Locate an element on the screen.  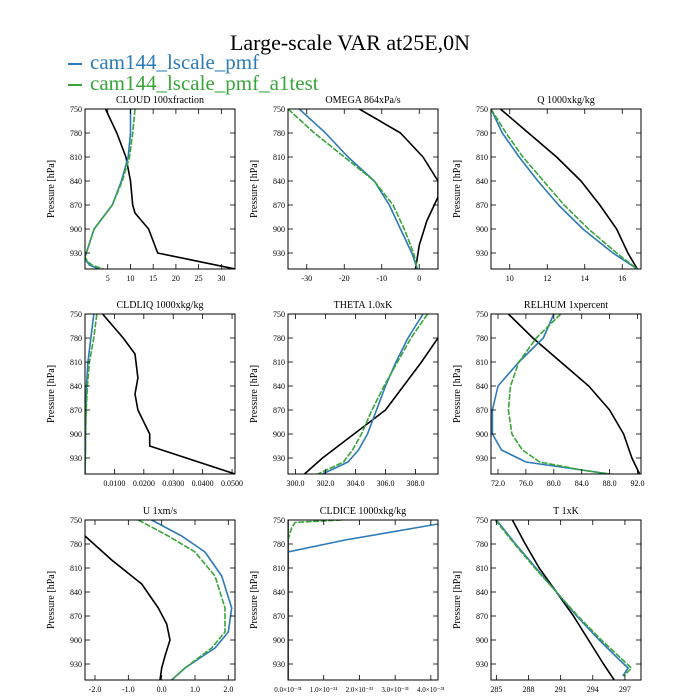
x-tick-label: 2.0 is located at coordinates (228, 689).